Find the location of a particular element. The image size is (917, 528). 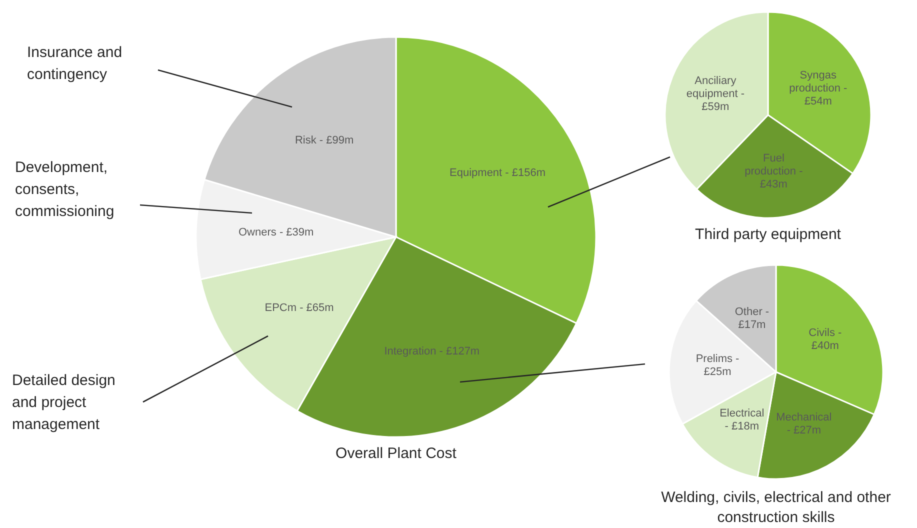

text: Insurance and contingency is located at coordinates (75, 64).